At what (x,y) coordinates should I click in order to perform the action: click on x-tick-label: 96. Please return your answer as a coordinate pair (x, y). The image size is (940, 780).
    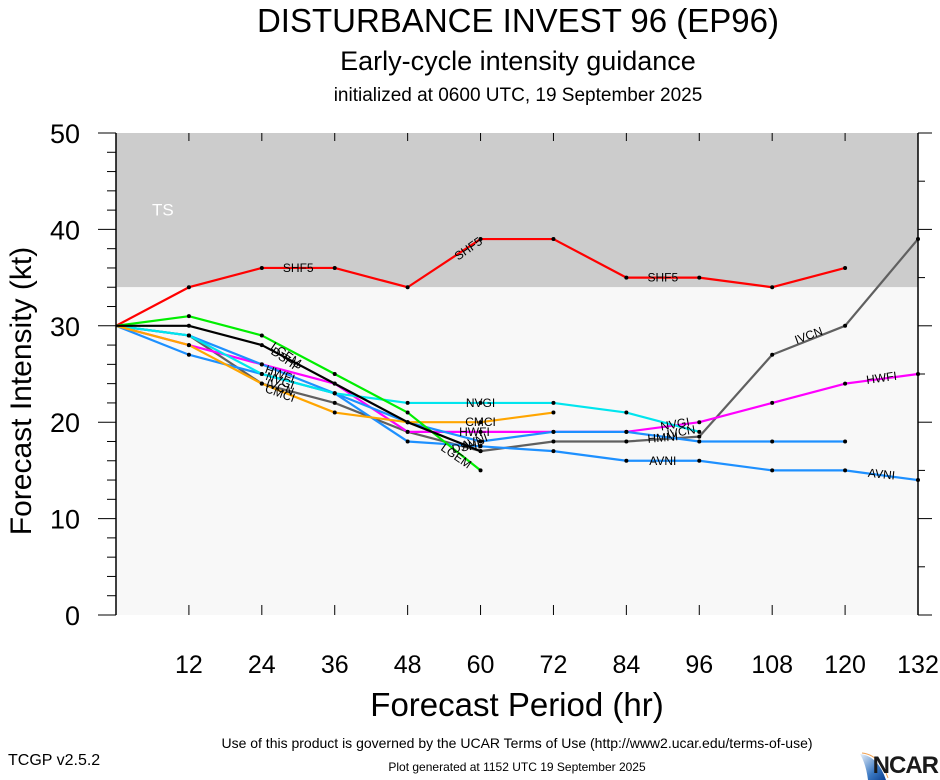
    Looking at the image, I should click on (699, 665).